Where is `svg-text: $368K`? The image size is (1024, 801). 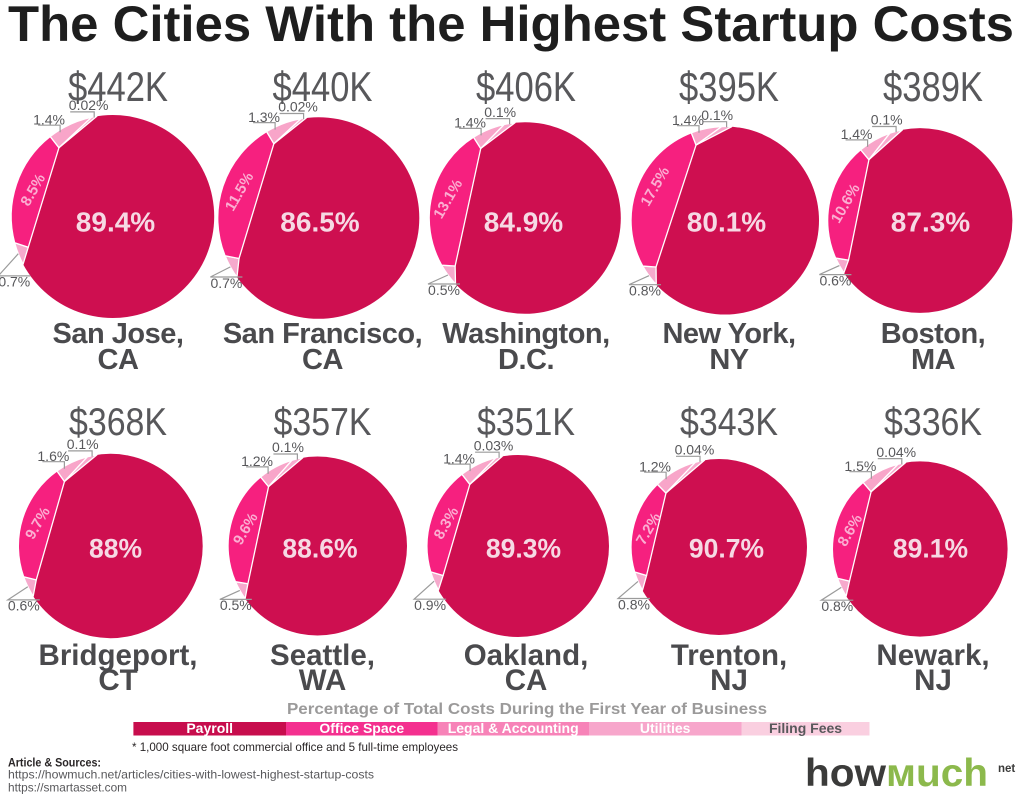
svg-text: $368K is located at coordinates (118, 422).